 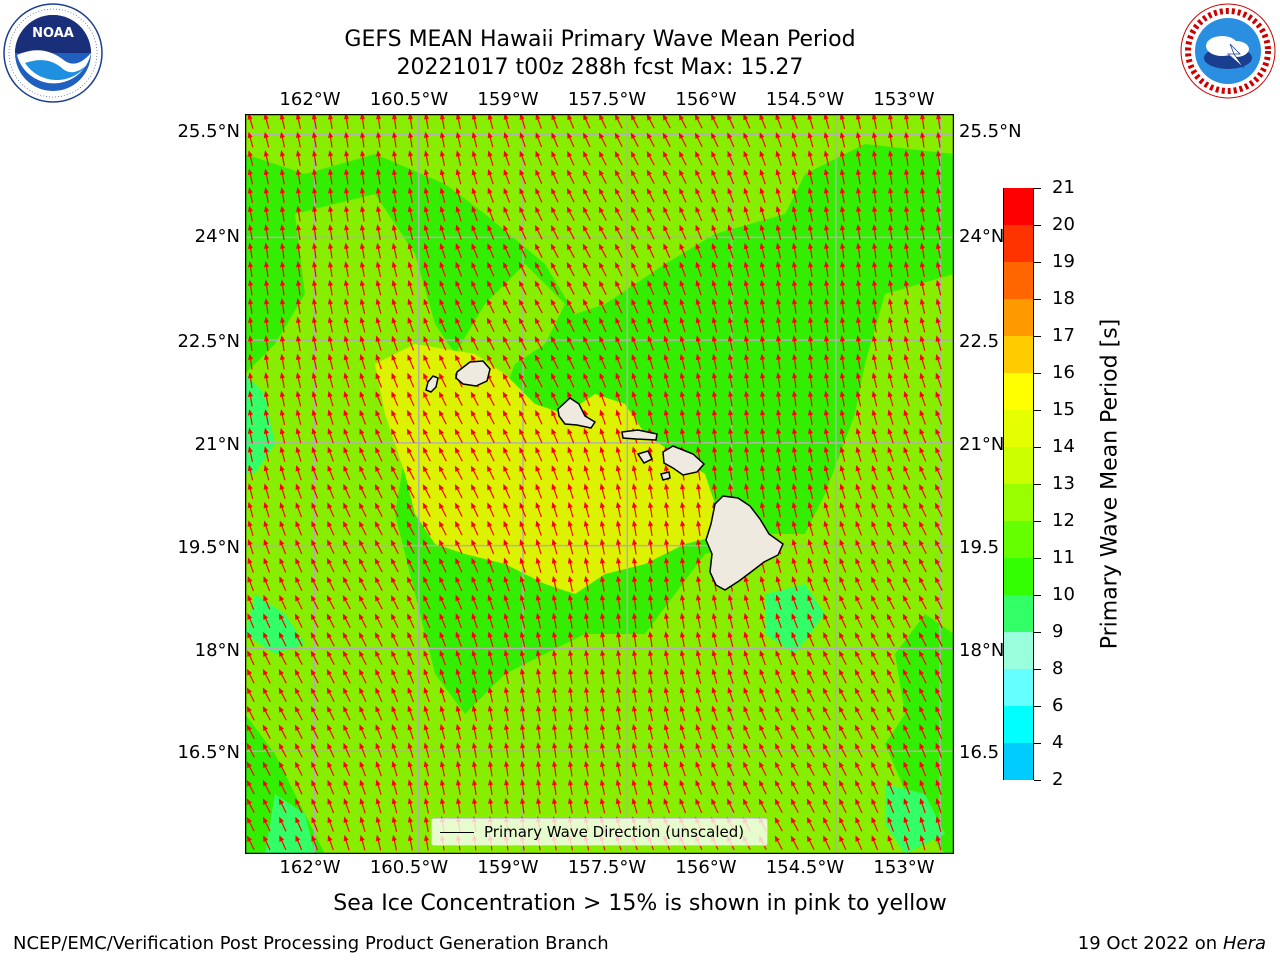 I want to click on lat-tick-label: 25.5°N, so click(x=208, y=131).